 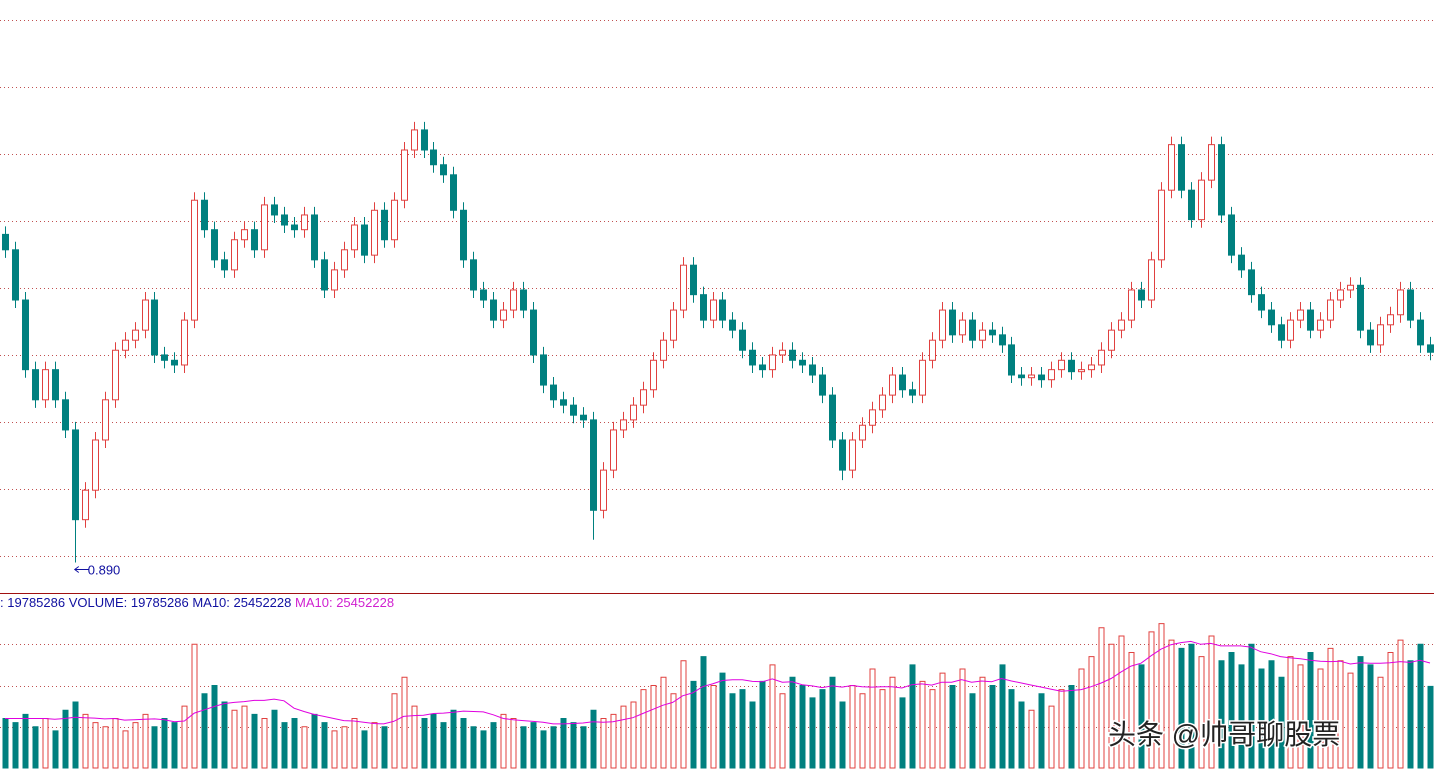 What do you see at coordinates (98, 602) in the screenshot?
I see `legend-label: VOLUME:` at bounding box center [98, 602].